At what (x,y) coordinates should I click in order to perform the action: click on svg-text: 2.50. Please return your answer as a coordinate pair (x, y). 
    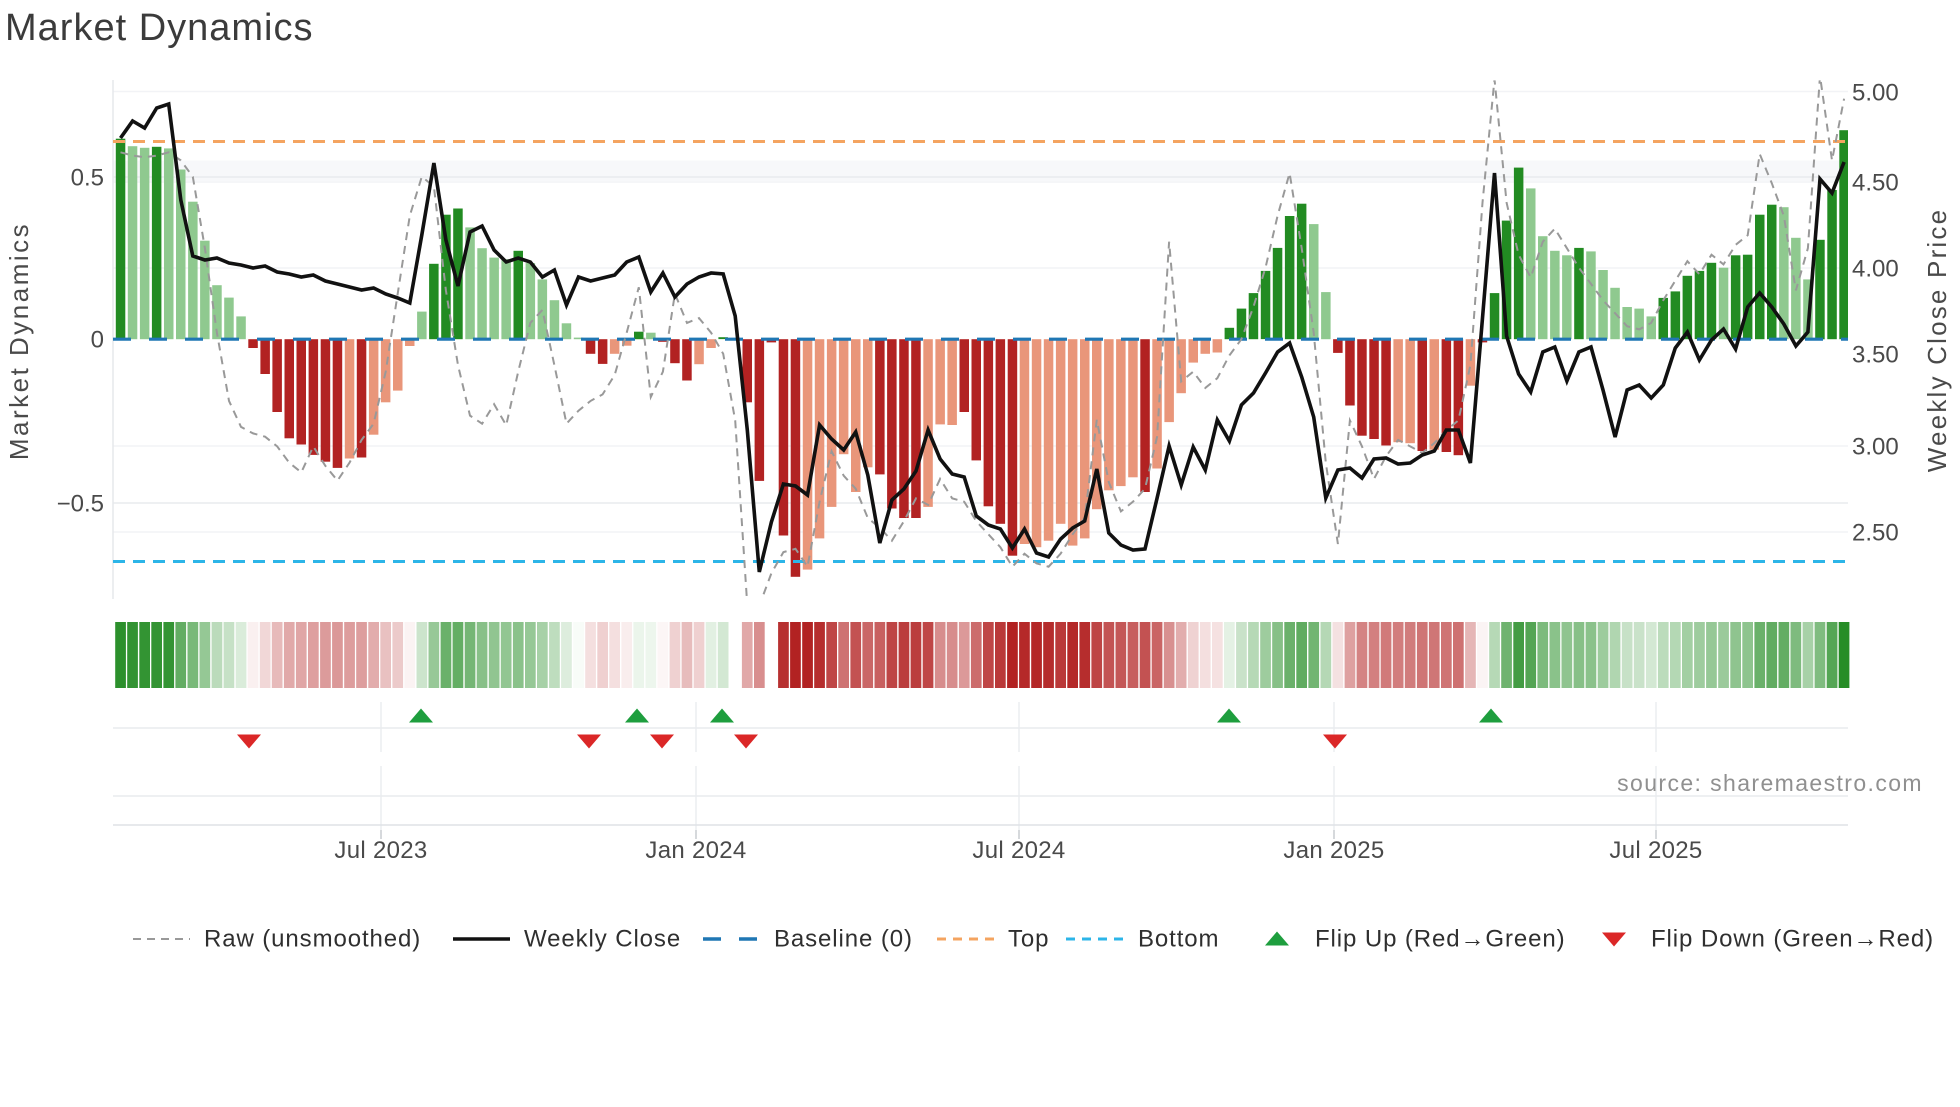
    Looking at the image, I should click on (1875, 533).